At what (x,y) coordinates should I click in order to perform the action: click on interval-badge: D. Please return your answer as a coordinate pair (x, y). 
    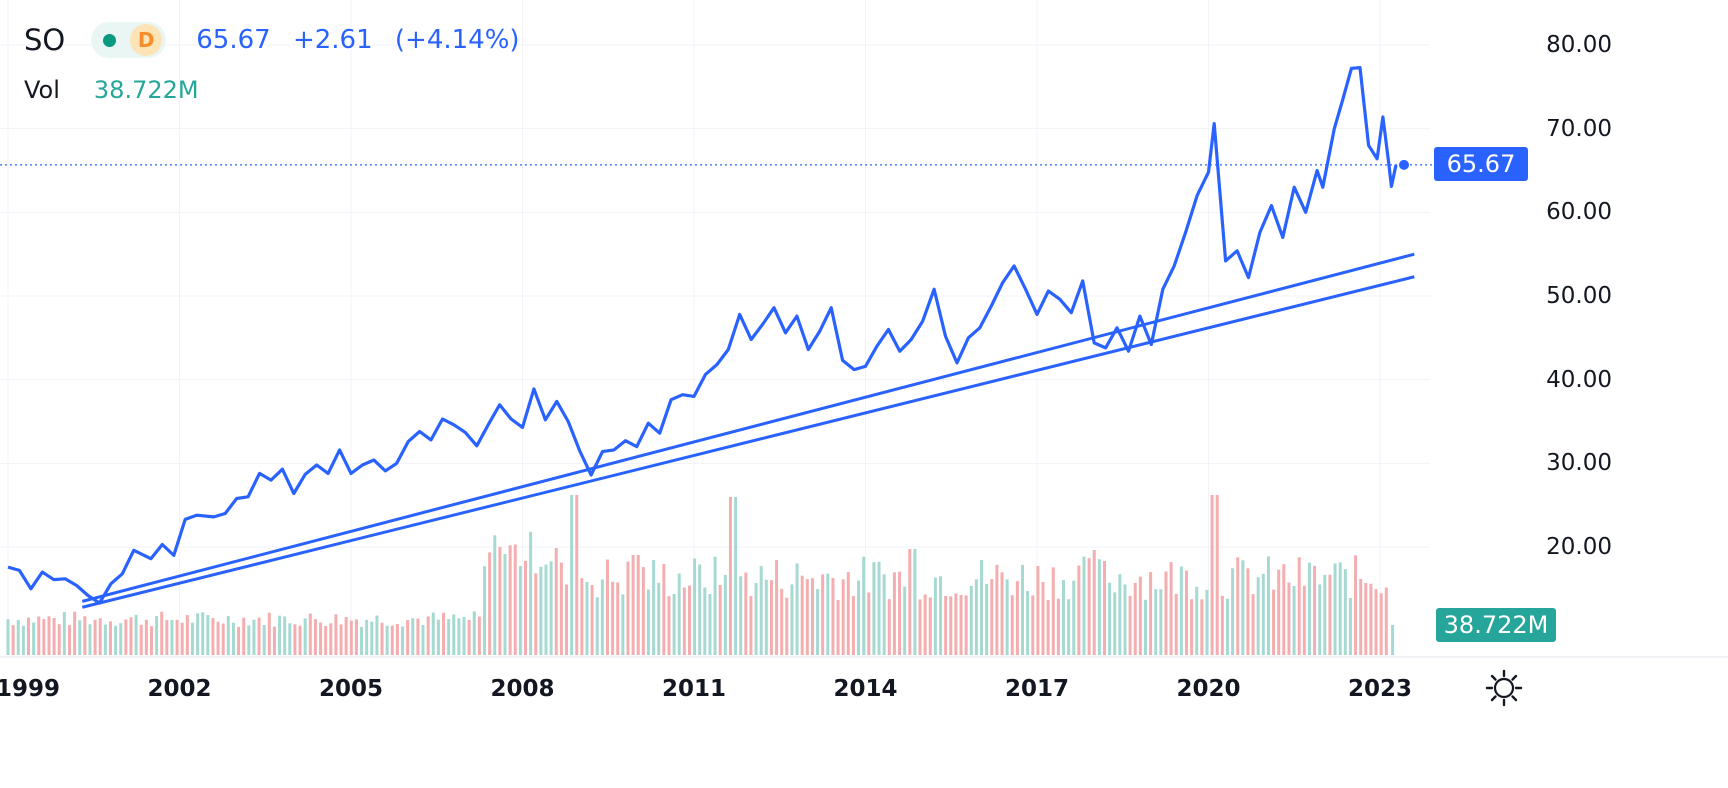
    Looking at the image, I should click on (146, 40).